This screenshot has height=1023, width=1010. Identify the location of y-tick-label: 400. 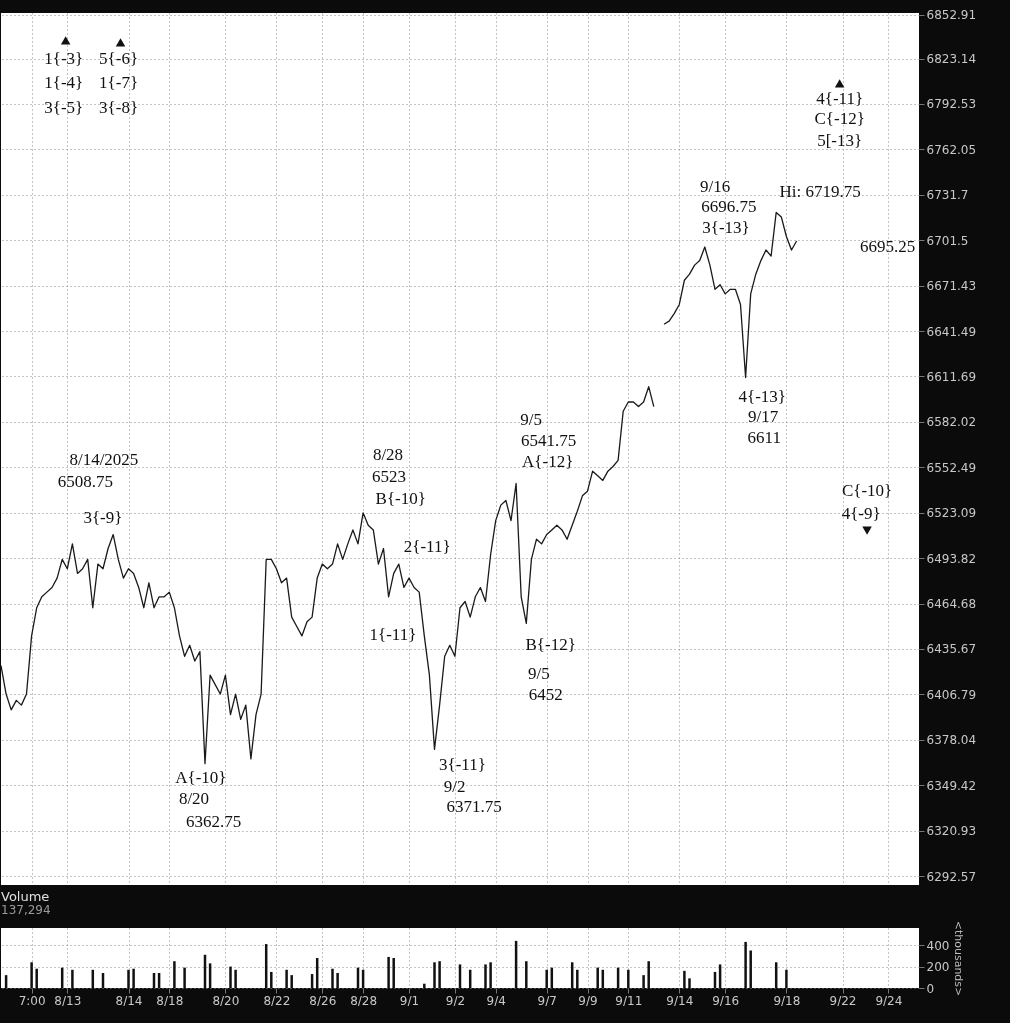
(938, 945).